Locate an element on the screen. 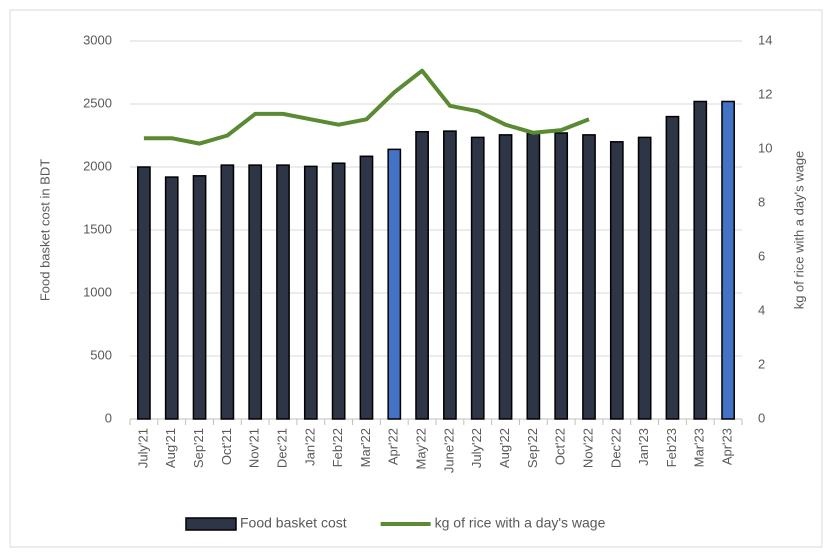 This screenshot has height=553, width=830. x-tick-label: Mar'23 is located at coordinates (699, 447).